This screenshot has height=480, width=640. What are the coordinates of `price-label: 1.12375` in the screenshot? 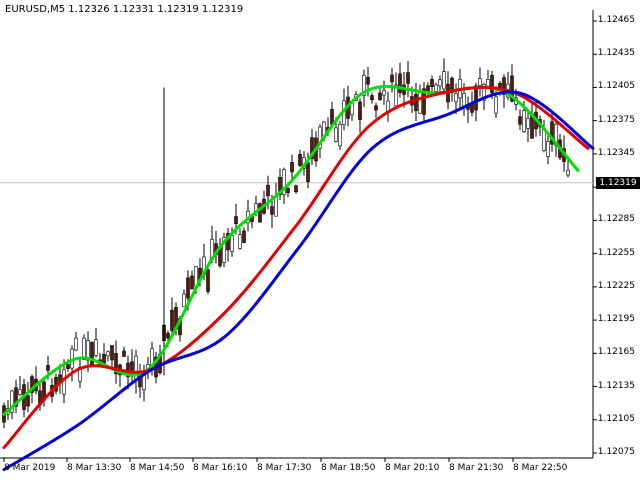 It's located at (616, 119).